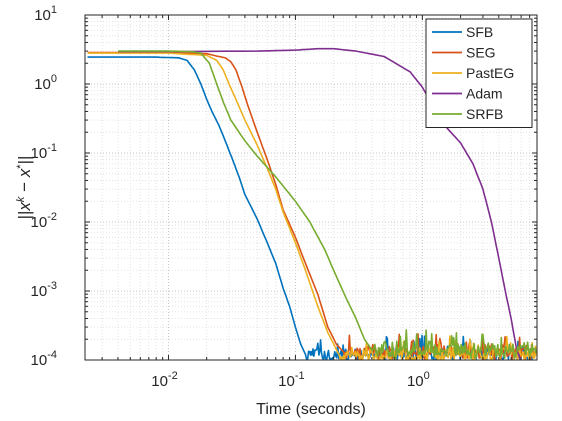  What do you see at coordinates (45, 83) in the screenshot?
I see `y-tick-label: 10⁰` at bounding box center [45, 83].